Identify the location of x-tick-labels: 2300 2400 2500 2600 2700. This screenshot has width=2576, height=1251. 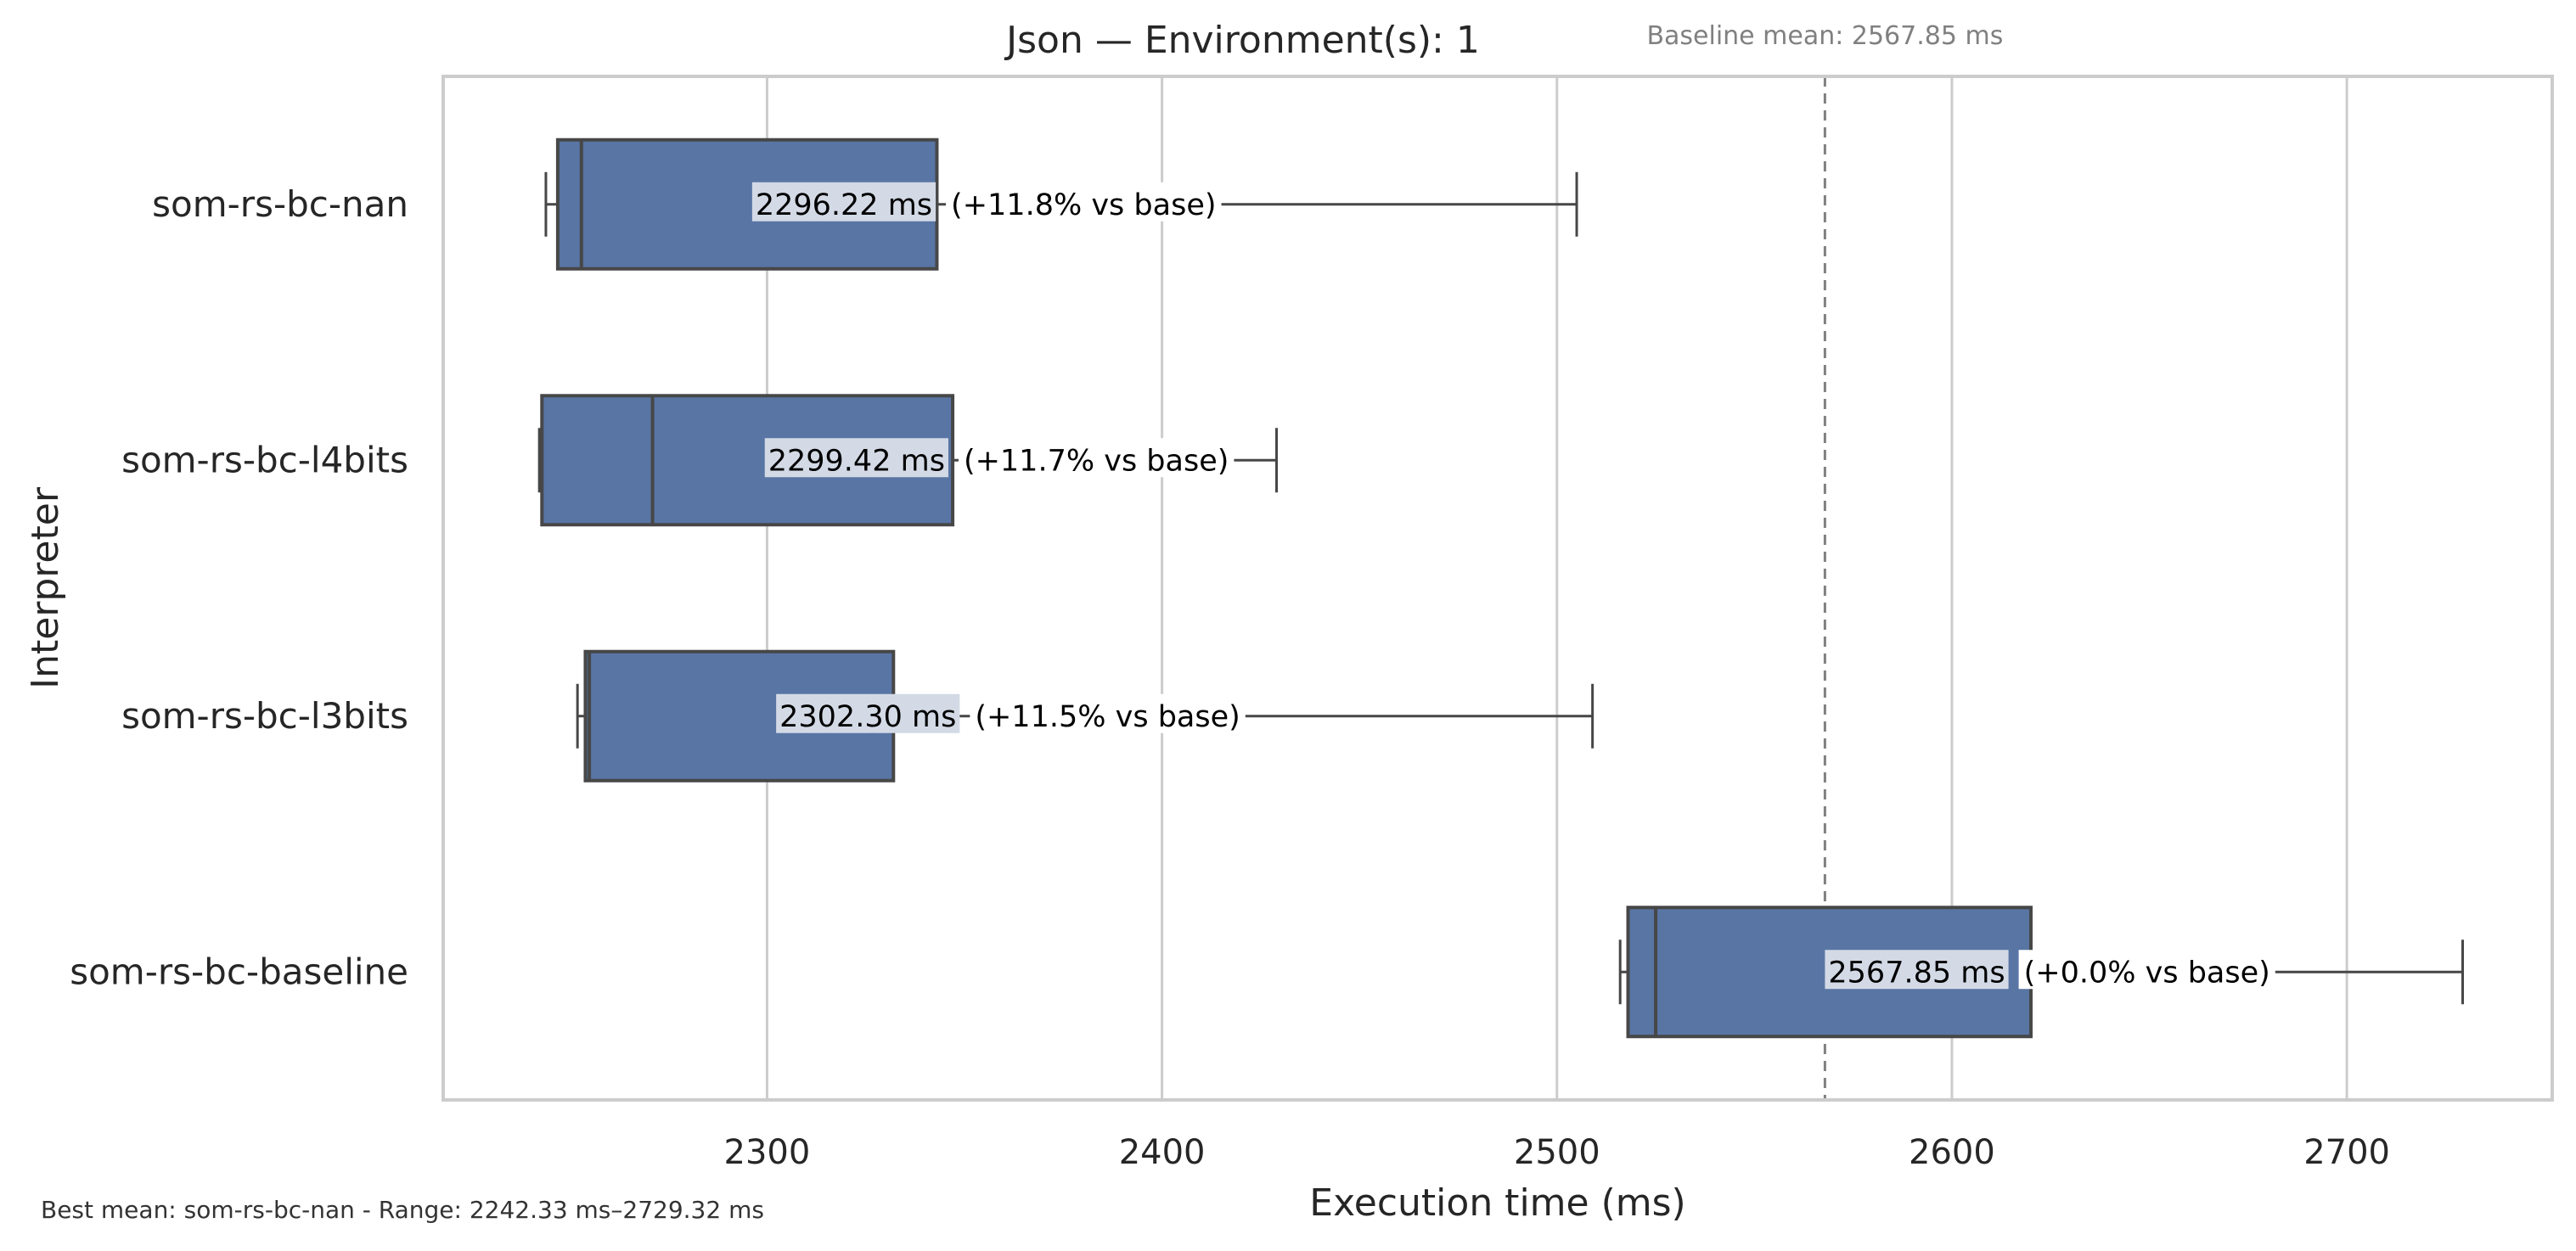
(1557, 1152).